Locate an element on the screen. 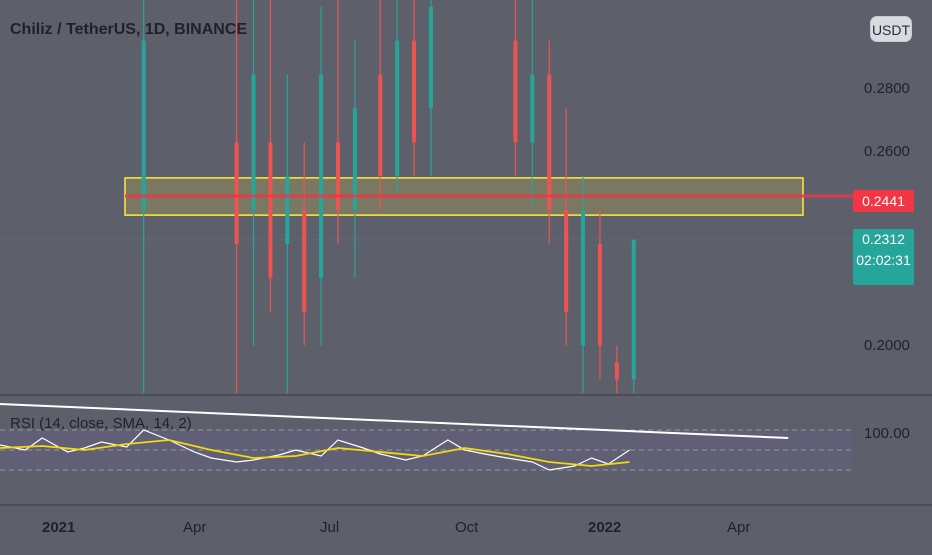 The image size is (932, 555). countdown-value: 02:02:31 is located at coordinates (883, 260).